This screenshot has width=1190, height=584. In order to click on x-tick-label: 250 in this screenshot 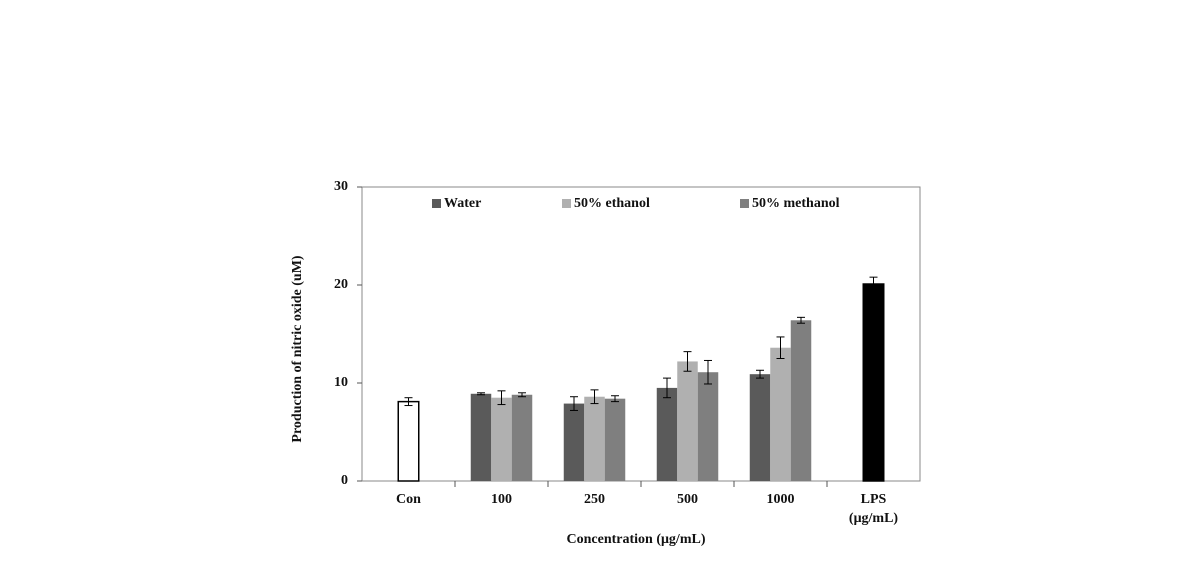, I will do `click(594, 499)`.